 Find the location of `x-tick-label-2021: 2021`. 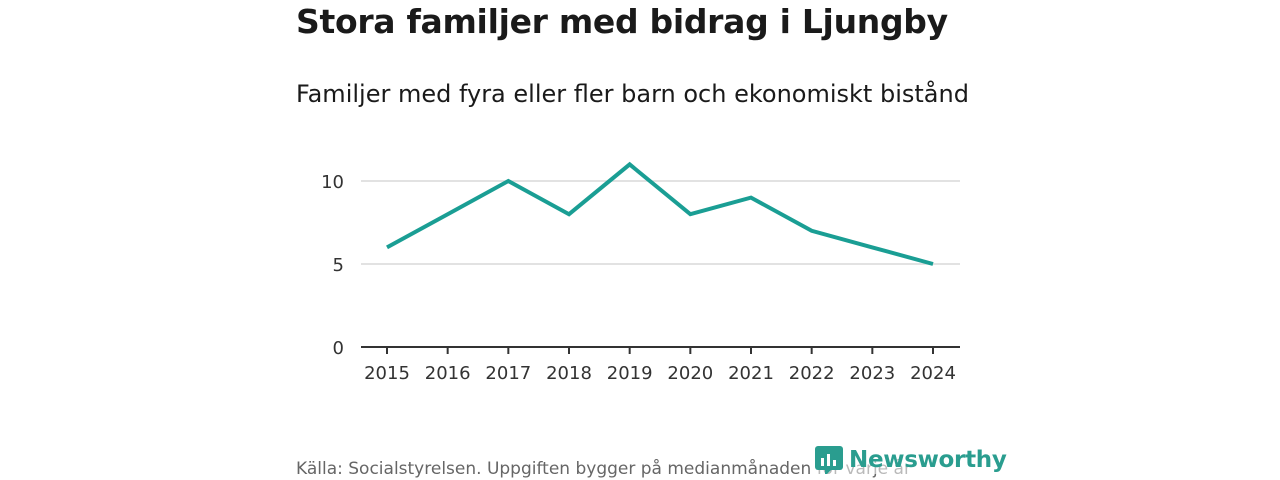

x-tick-label-2021: 2021 is located at coordinates (751, 373).